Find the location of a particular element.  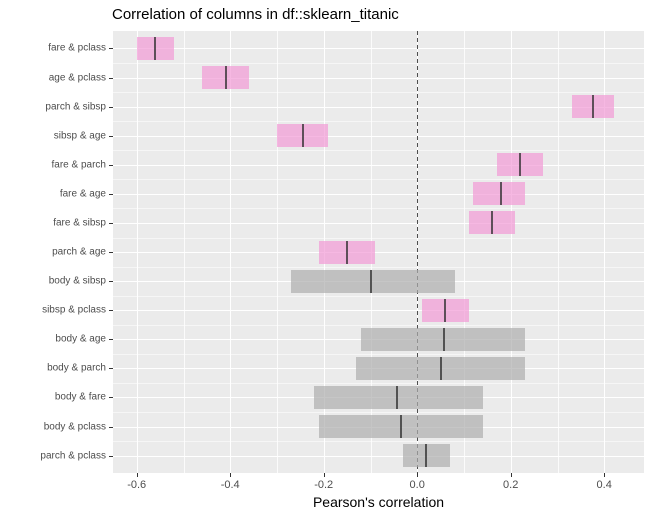

x-tick-label: -0.6 is located at coordinates (137, 485).